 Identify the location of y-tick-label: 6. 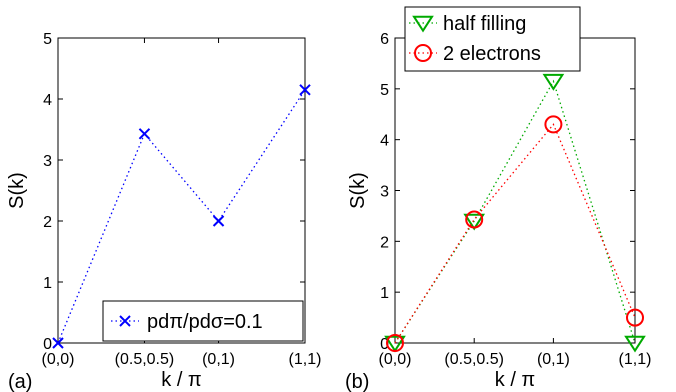
(384, 39).